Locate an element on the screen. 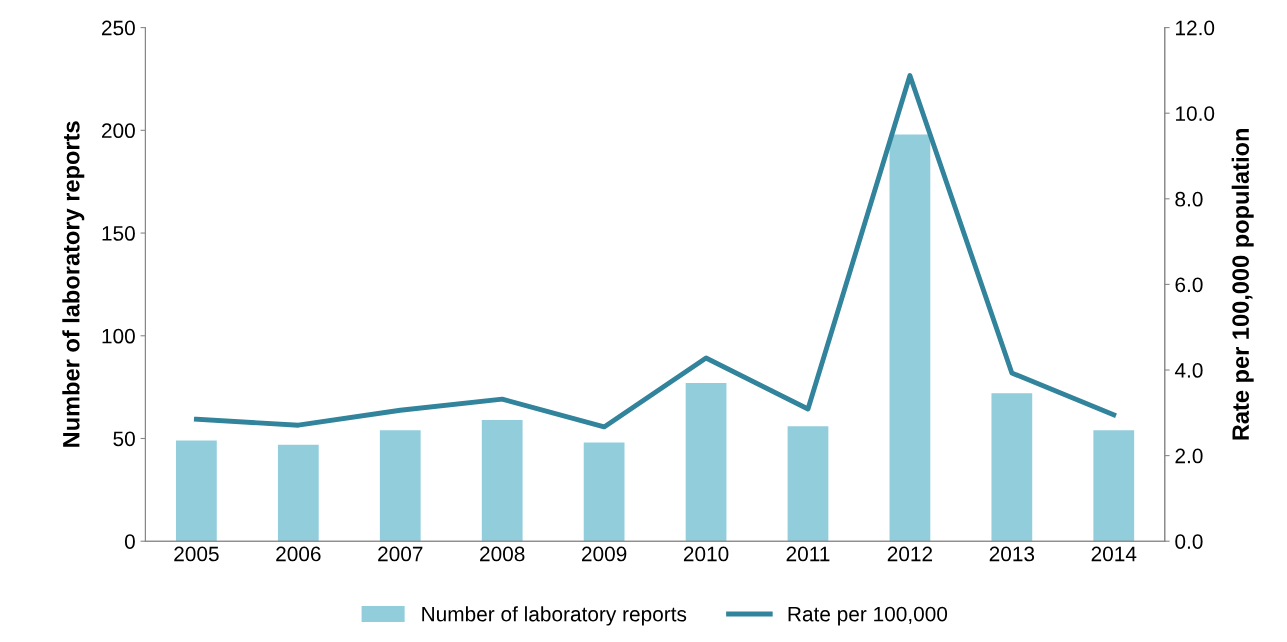 This screenshot has height=642, width=1287. y-tick-label: 150 is located at coordinates (118, 233).